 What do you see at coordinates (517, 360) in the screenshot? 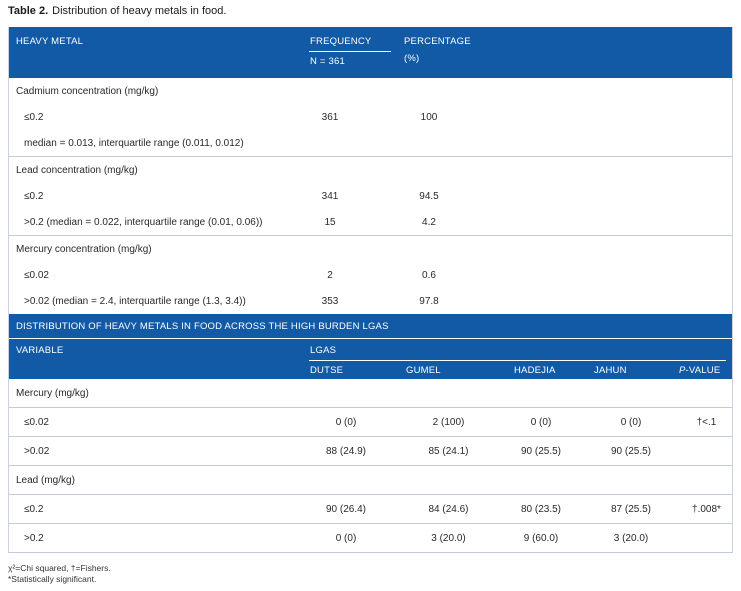
I see `lgas-underline` at bounding box center [517, 360].